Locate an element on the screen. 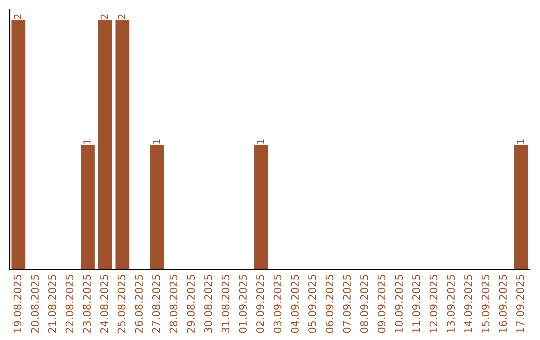  x-tick-label: 10.09.2025 is located at coordinates (399, 304).